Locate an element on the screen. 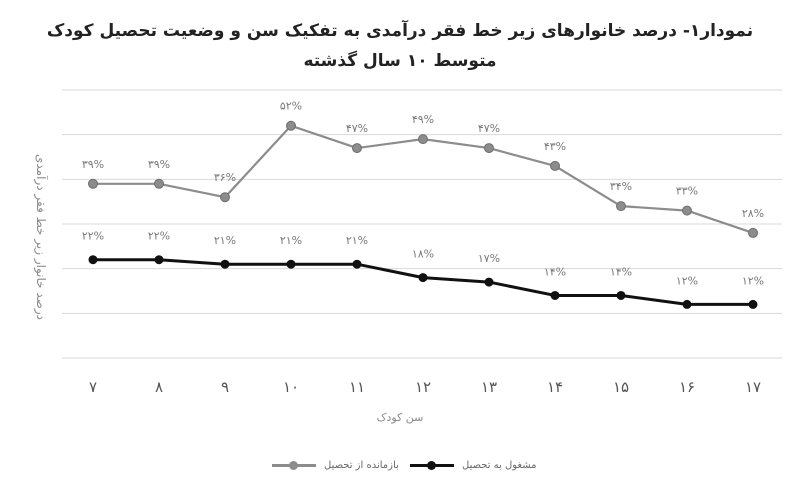  chart-subtitle-line: متوسط ۱۰ سال گذشته is located at coordinates (400, 61).